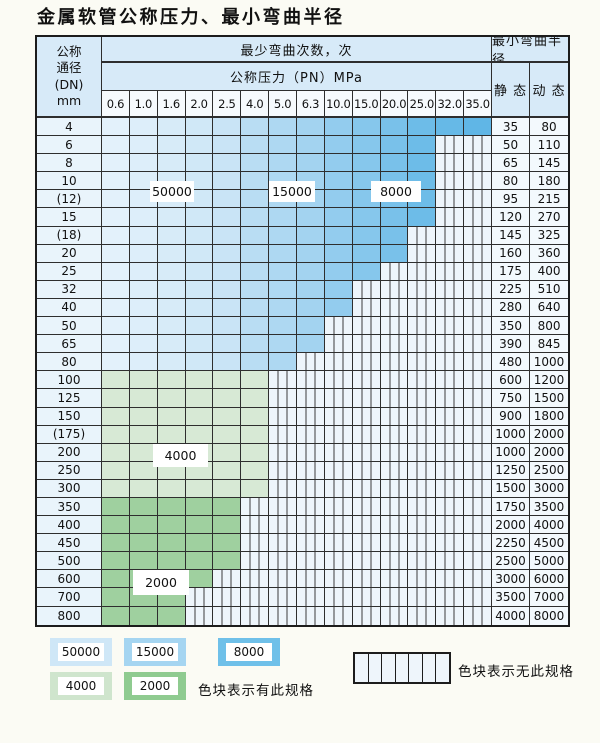  I want to click on pressure-col-header: 35.0, so click(478, 104).